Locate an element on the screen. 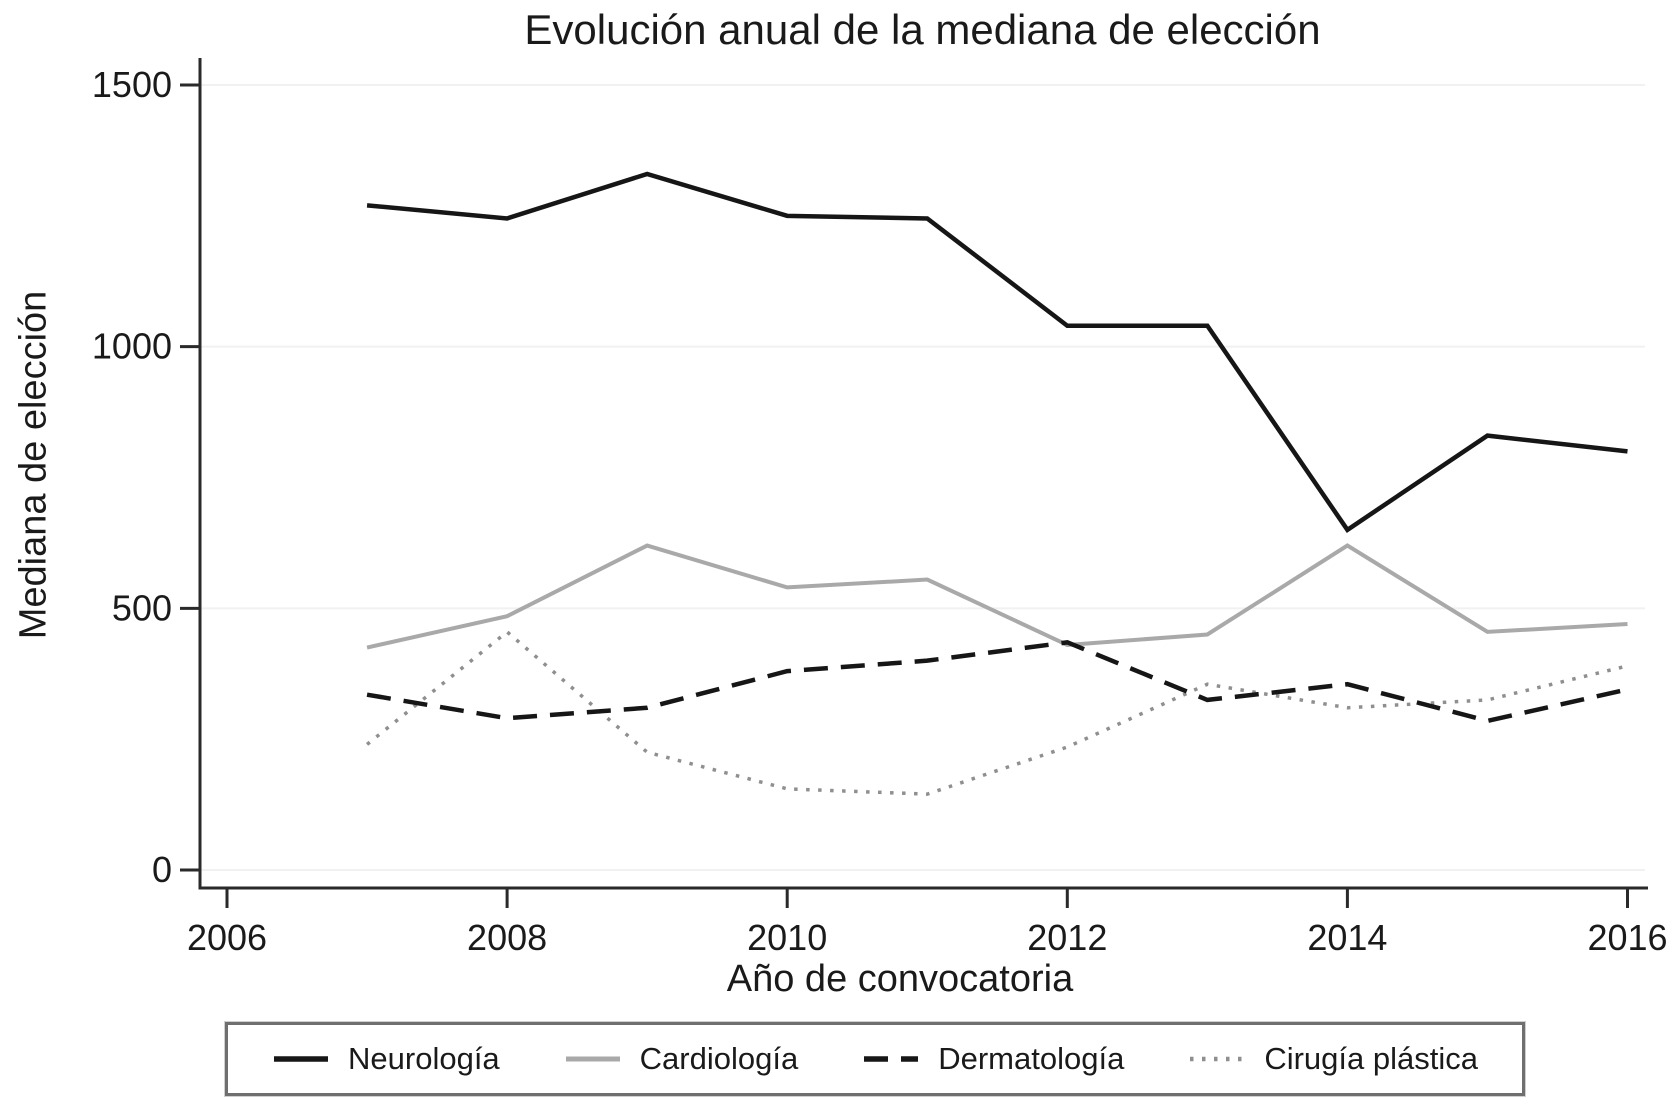  legend-line-sample-dermatologia is located at coordinates (891, 1059).